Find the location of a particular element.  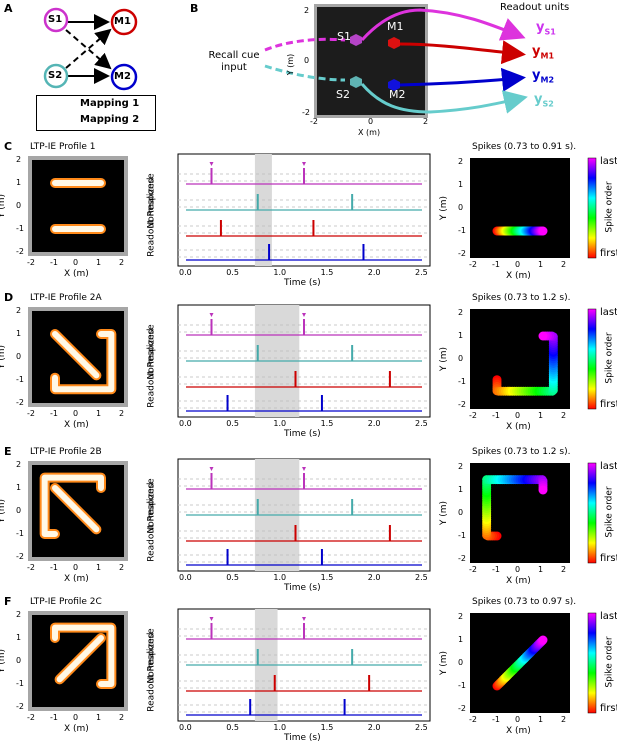

spikes-title: Spikes (0.73 to 0.91 s). is located at coordinates (524, 147).